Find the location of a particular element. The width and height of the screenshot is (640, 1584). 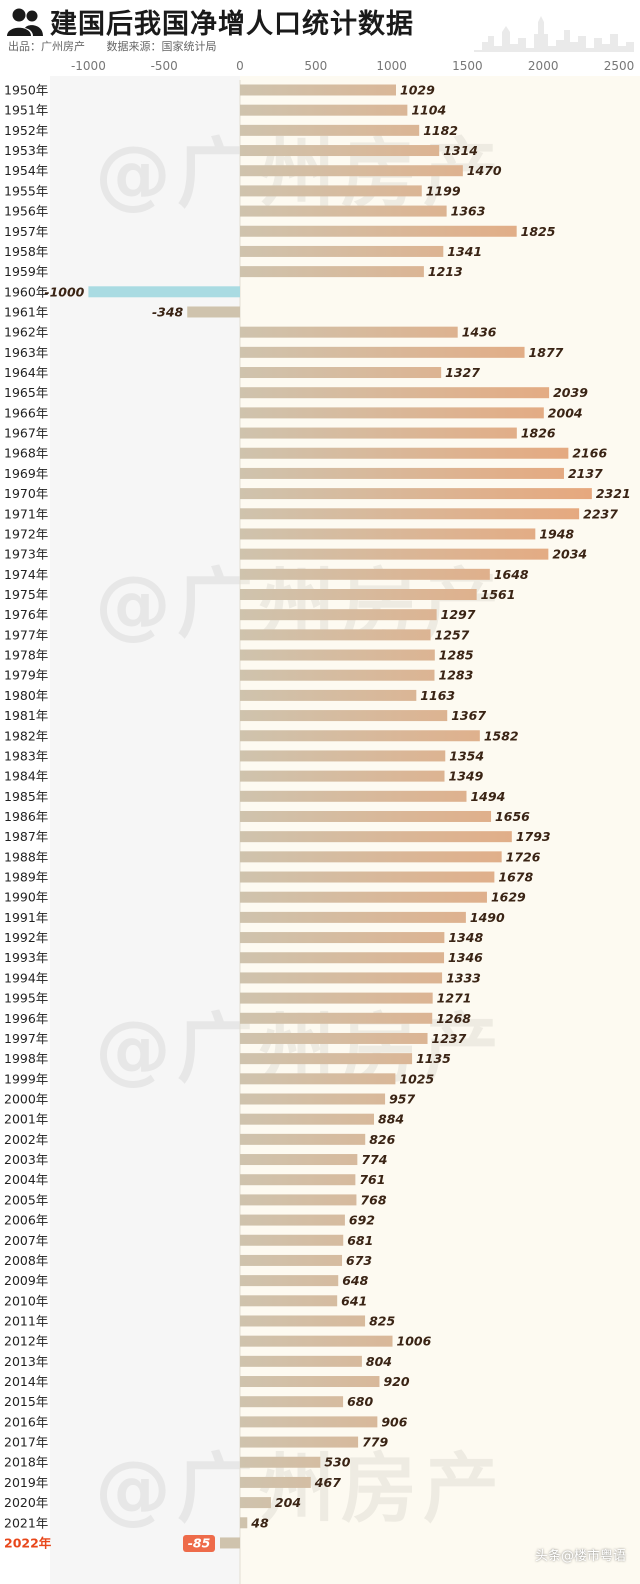

year-label: 1971年 is located at coordinates (26, 513).